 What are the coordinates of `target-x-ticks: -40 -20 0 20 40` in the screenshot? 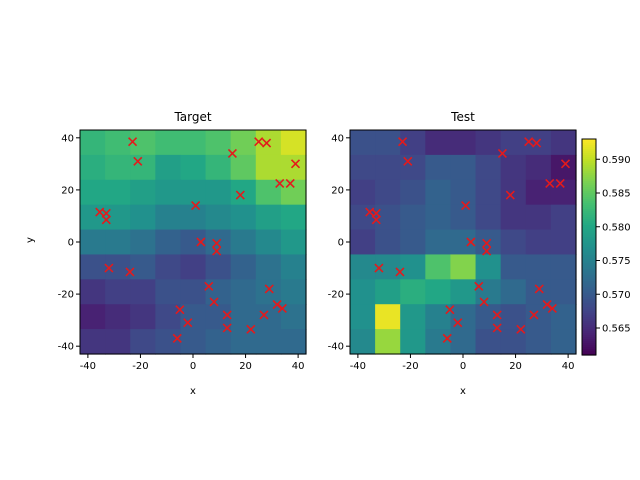 It's located at (192, 363).